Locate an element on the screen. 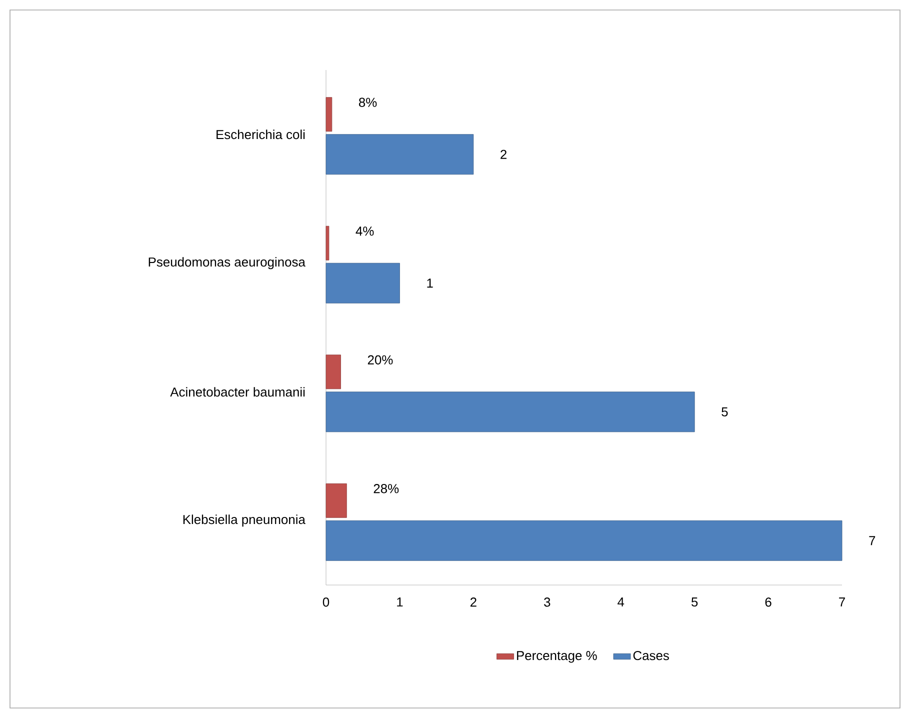 Image resolution: width=904 pixels, height=712 pixels. data-label: 28% is located at coordinates (386, 489).